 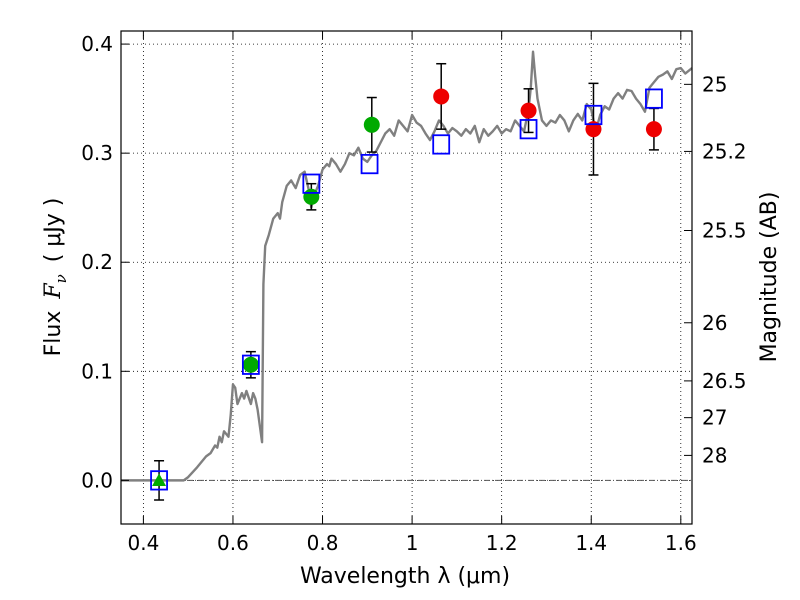 I want to click on x-tick-label: 1, so click(x=412, y=543).